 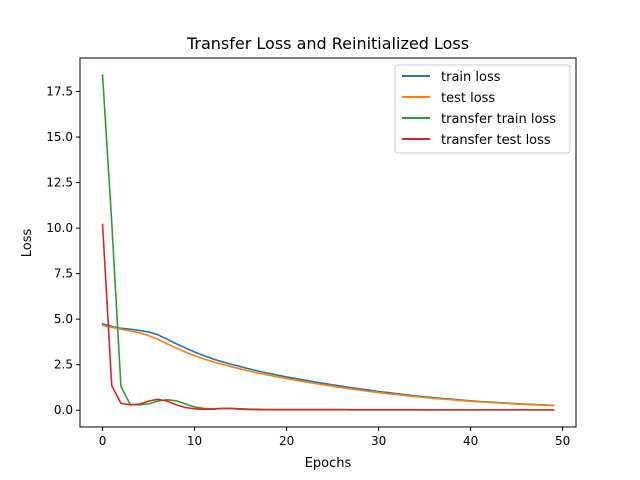 I want to click on x-tick-label: 10, so click(x=194, y=441).